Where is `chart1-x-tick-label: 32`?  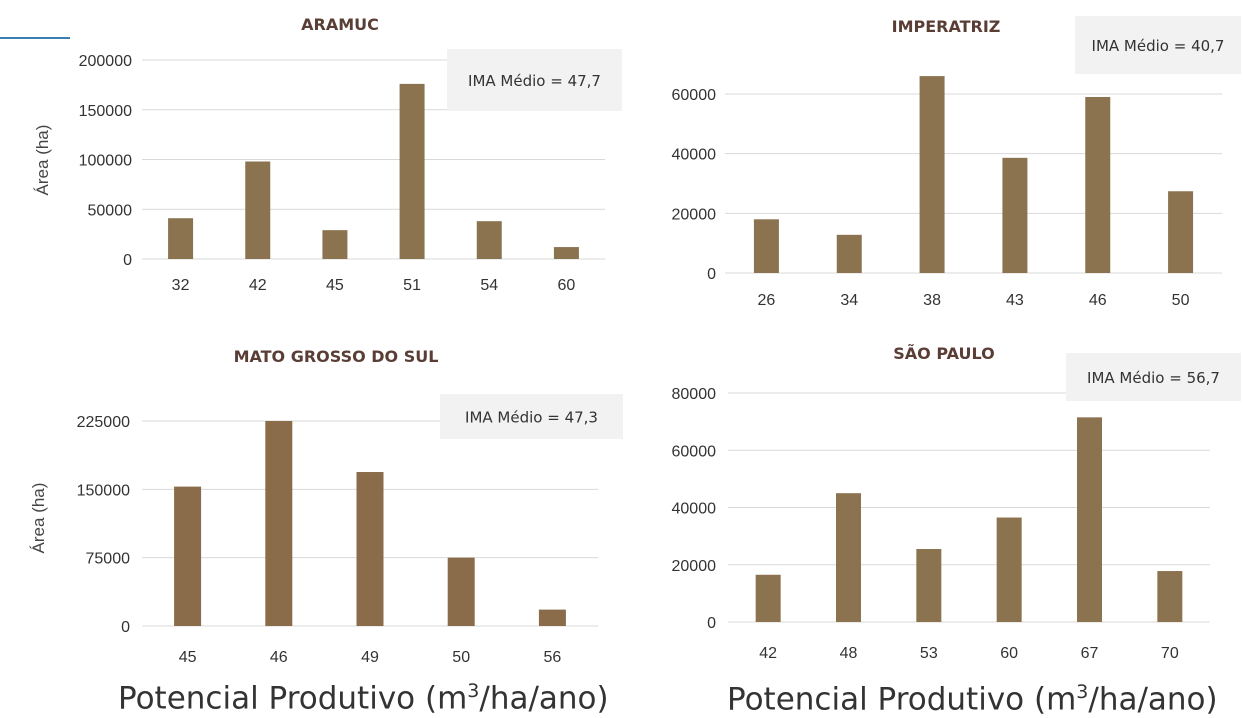
chart1-x-tick-label: 32 is located at coordinates (181, 285).